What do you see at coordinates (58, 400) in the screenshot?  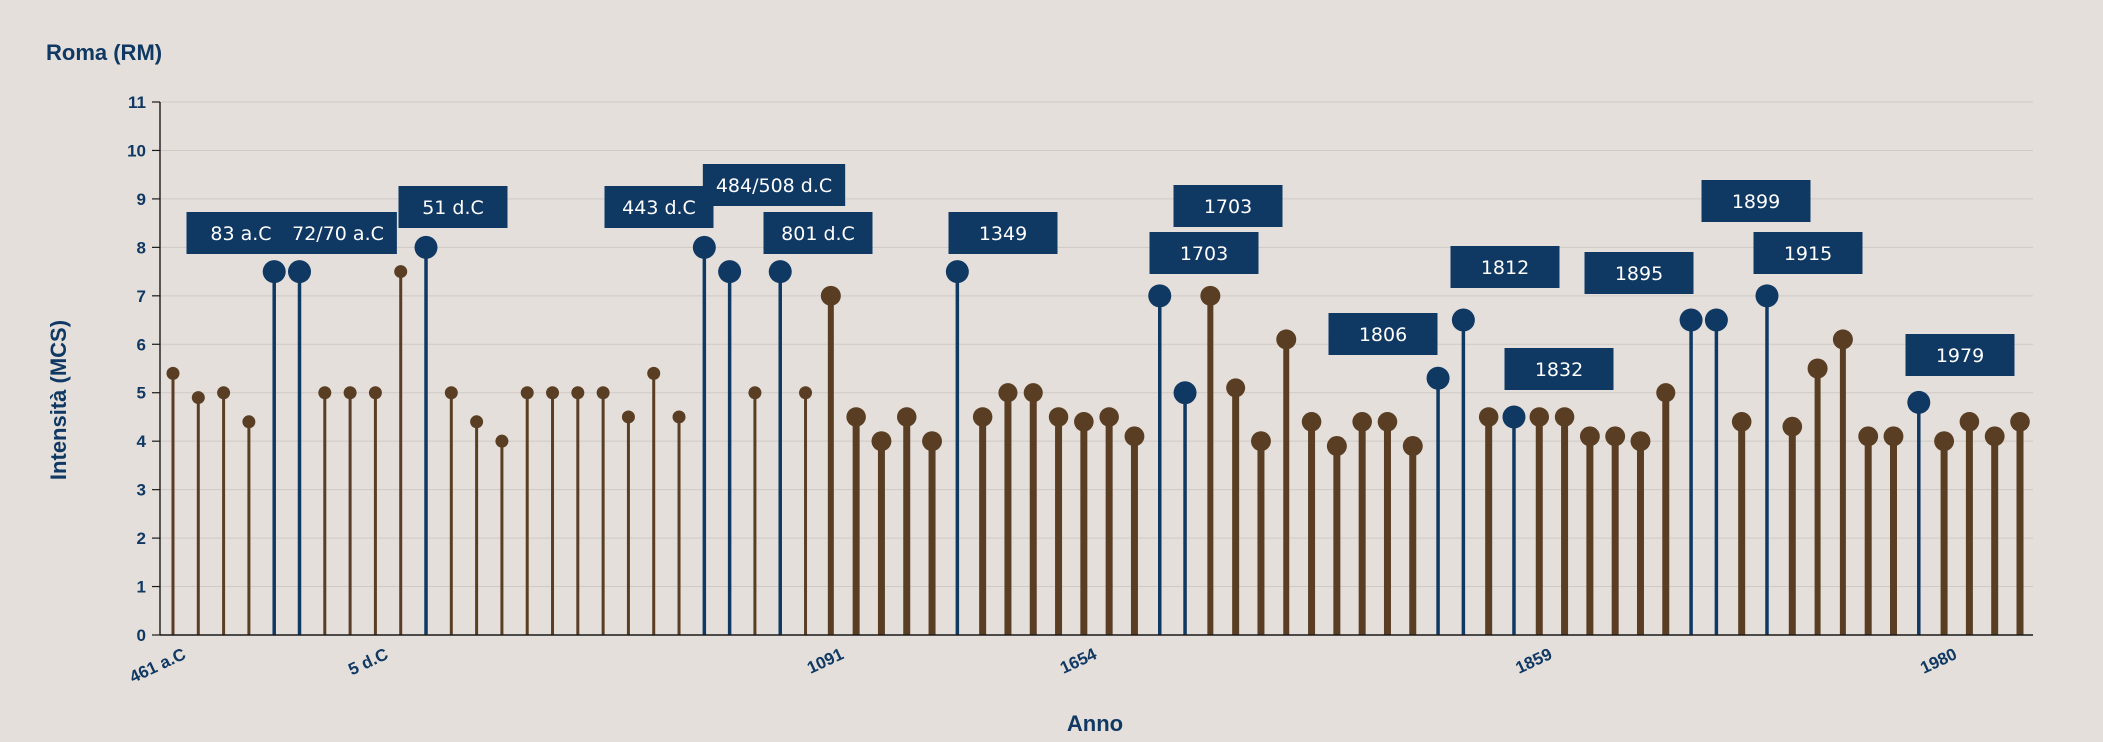 I see `y-axis-title: Intensità (MCS)` at bounding box center [58, 400].